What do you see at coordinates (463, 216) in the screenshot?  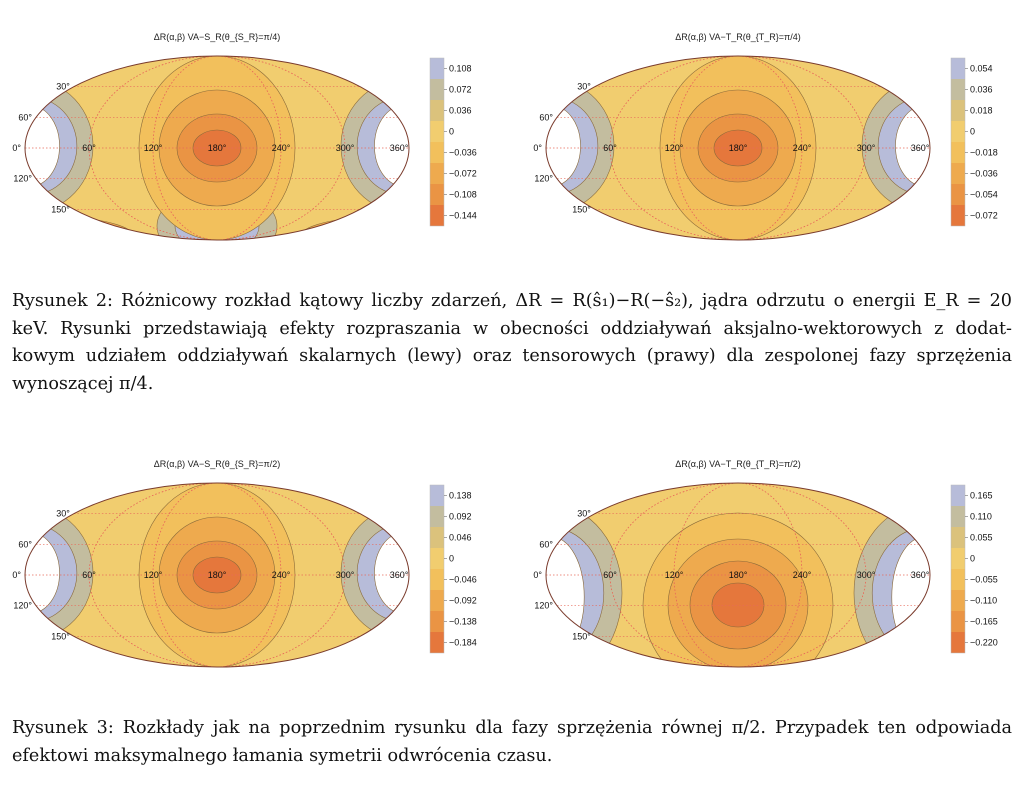 I see `colorbar-tick-label: −0.144` at bounding box center [463, 216].